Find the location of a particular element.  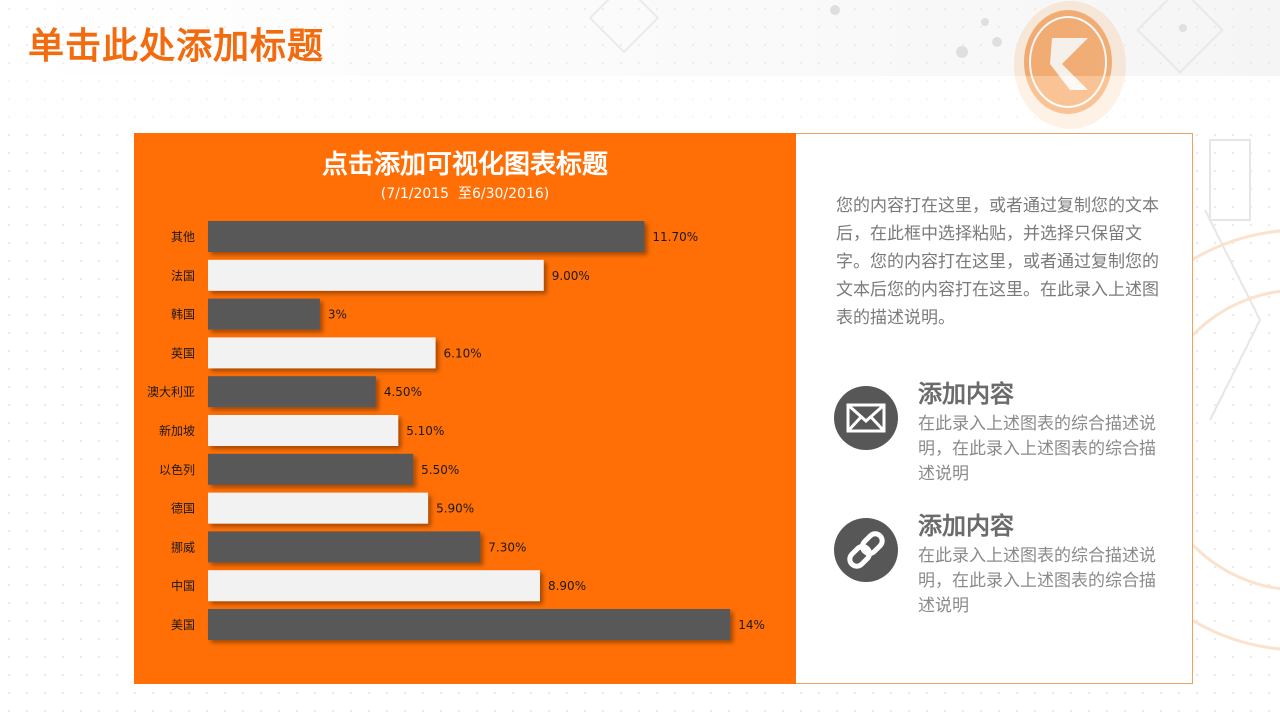

feature-link: 添加内容 在此录入上述图表的综合描述说明，在此录入上述图表的综合描述说明 is located at coordinates (1004, 575).